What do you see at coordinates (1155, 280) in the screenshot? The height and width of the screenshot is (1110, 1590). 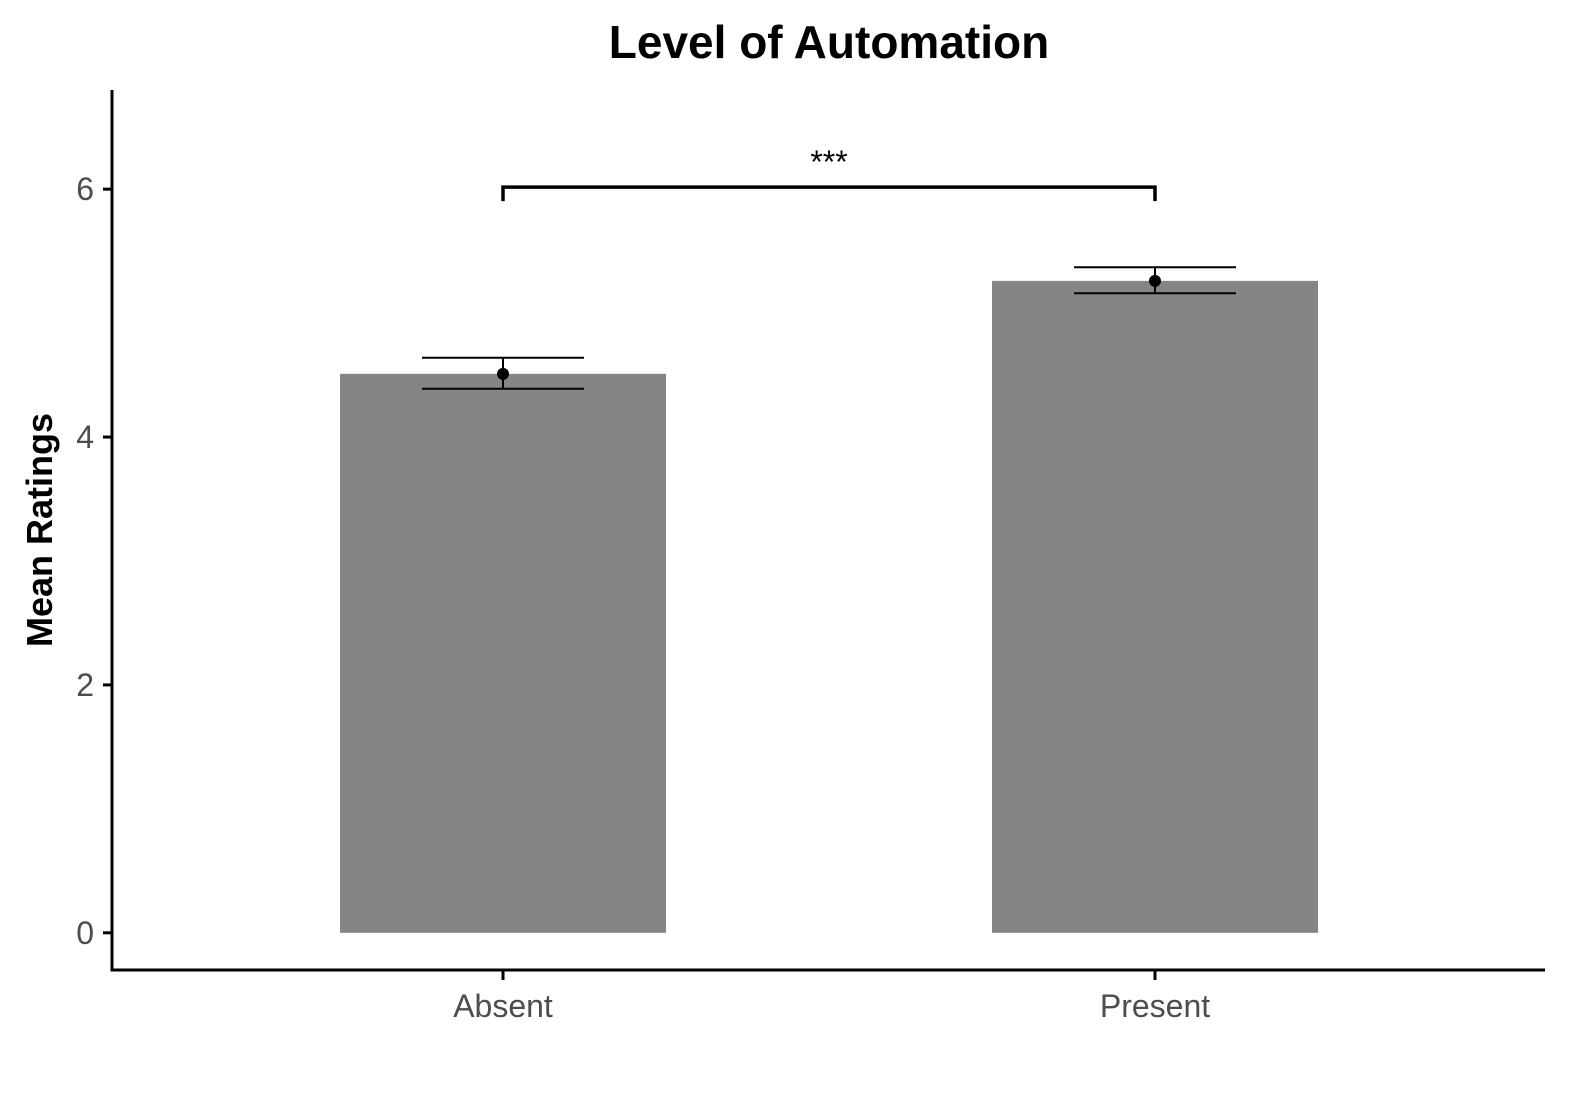 I see `mean-point-present` at bounding box center [1155, 280].